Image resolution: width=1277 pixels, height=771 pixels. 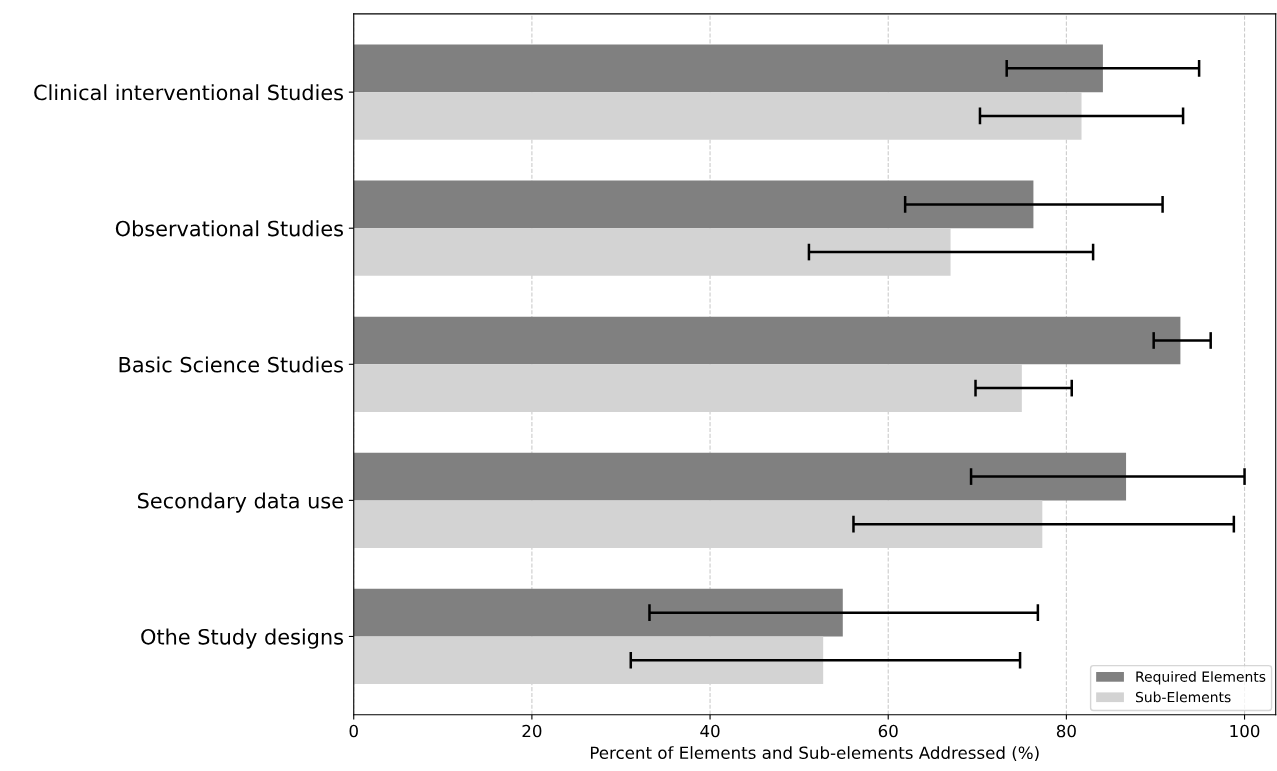 What do you see at coordinates (229, 228) in the screenshot?
I see `y-tick-label: Observational Studies` at bounding box center [229, 228].